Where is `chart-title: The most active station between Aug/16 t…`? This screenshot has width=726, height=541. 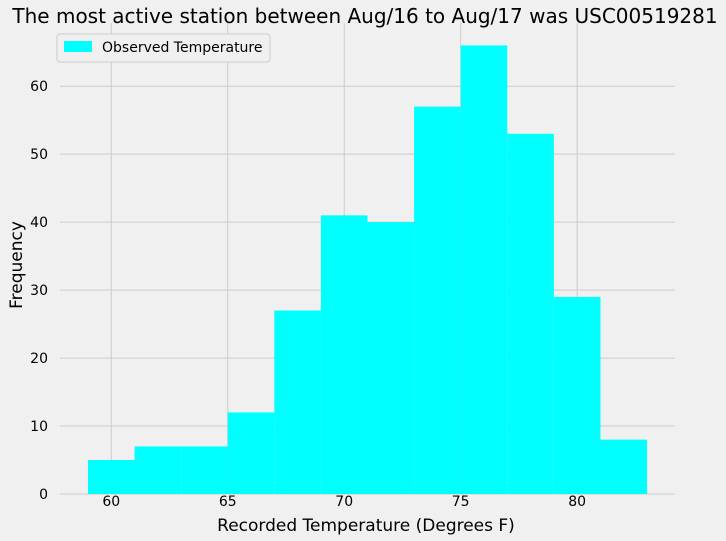 chart-title: The most active station between Aug/16 t… is located at coordinates (364, 16).